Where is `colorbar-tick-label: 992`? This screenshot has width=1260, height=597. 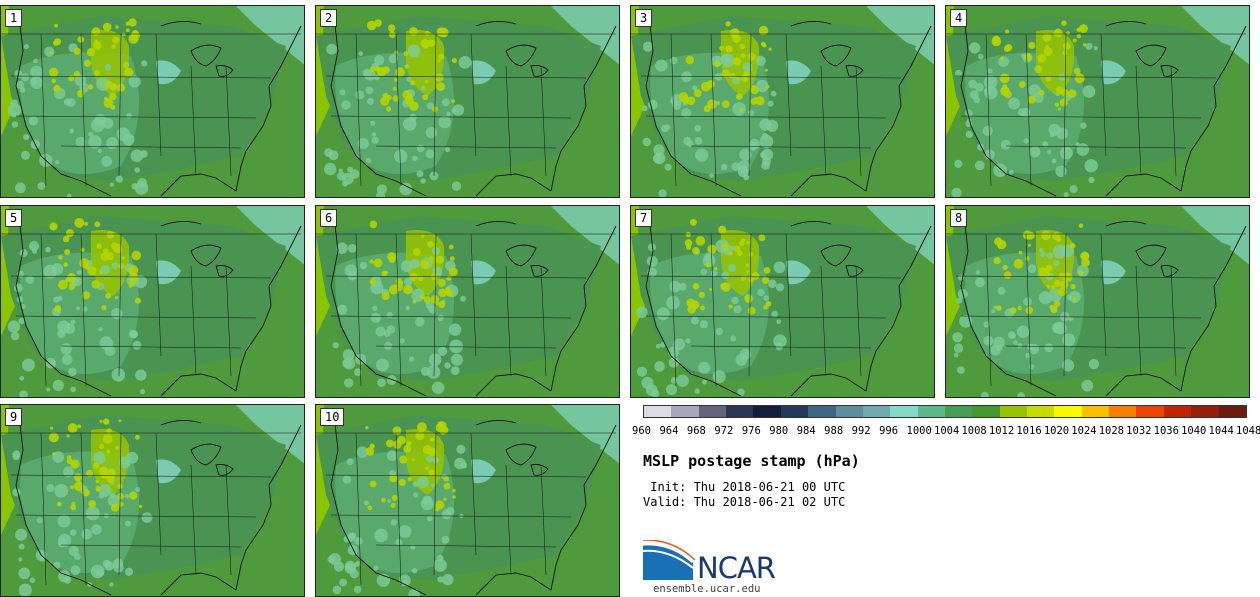 colorbar-tick-label: 992 is located at coordinates (861, 431).